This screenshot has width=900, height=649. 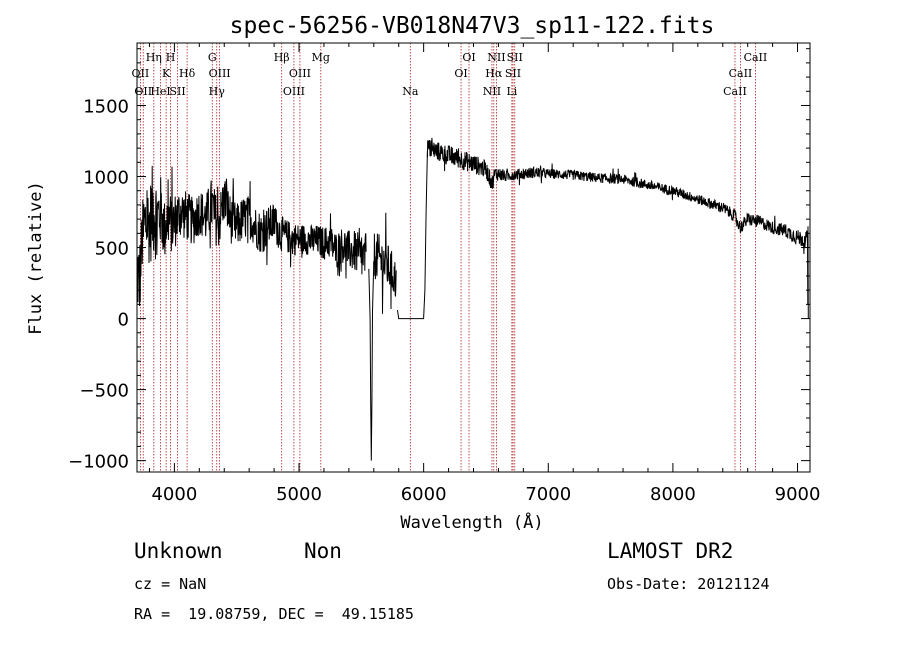 I want to click on line-label-12: OIII, so click(x=294, y=91).